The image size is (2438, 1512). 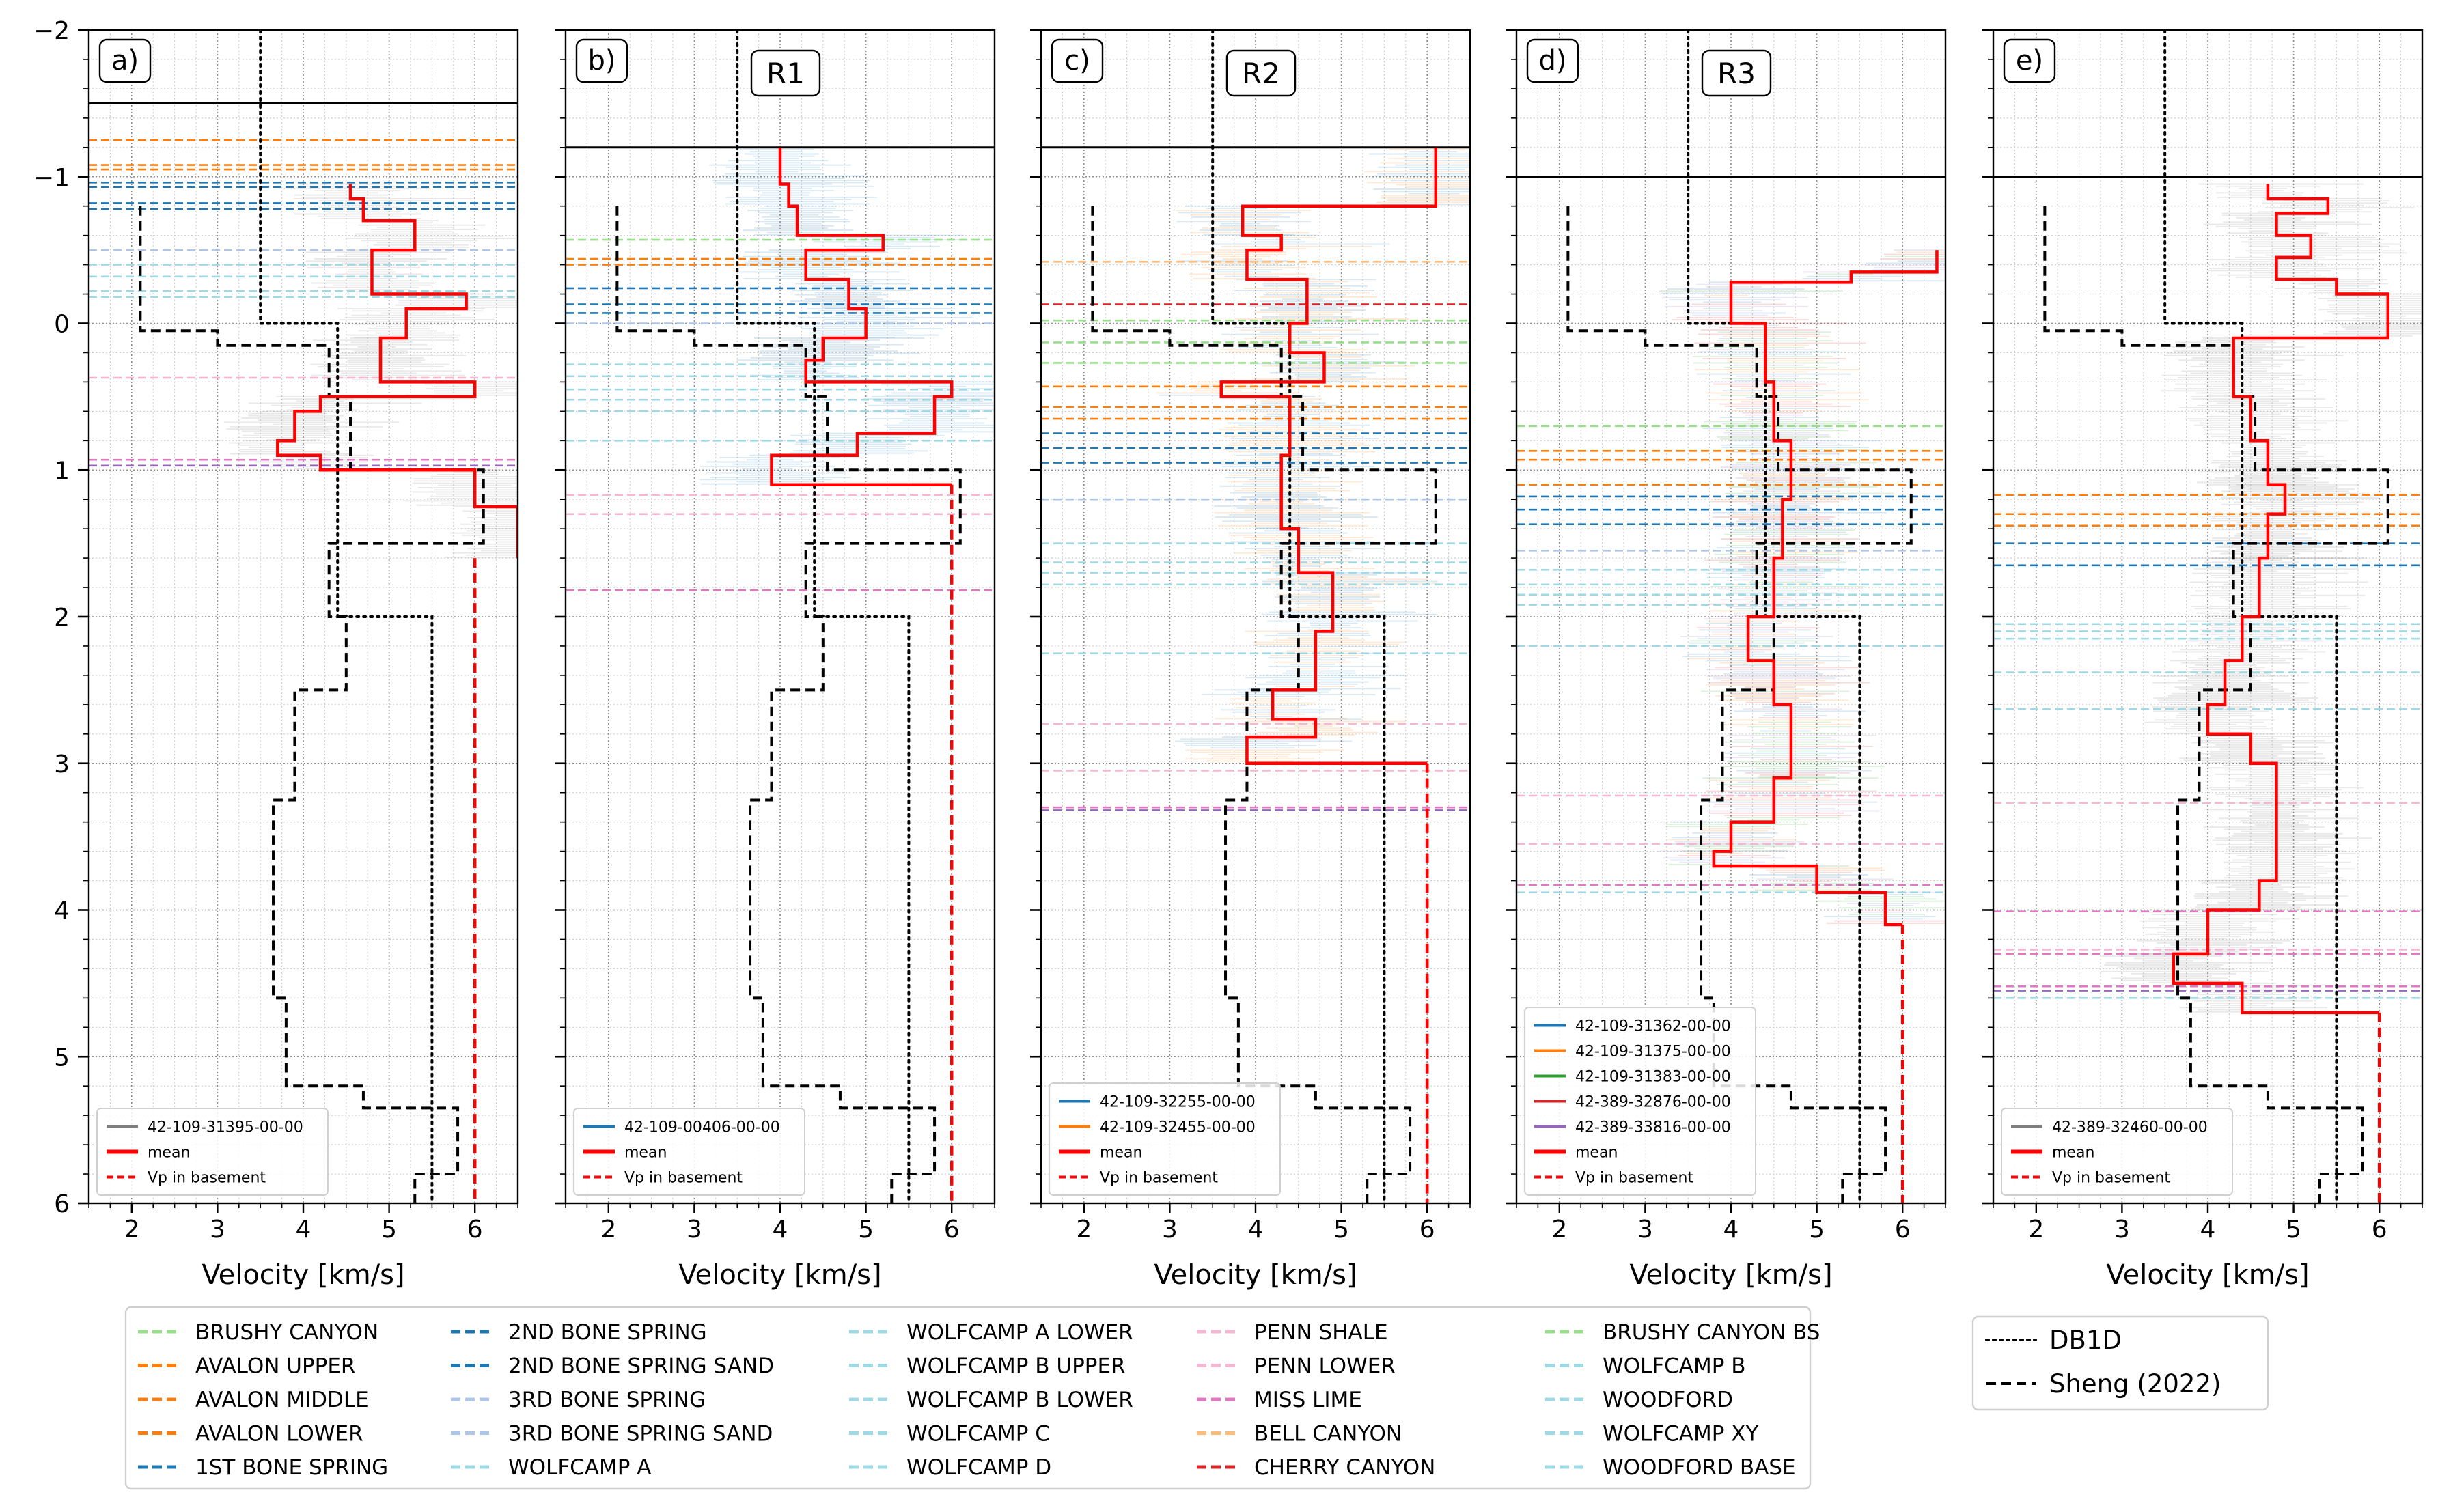 I want to click on panel-label-text: c), so click(x=1077, y=60).